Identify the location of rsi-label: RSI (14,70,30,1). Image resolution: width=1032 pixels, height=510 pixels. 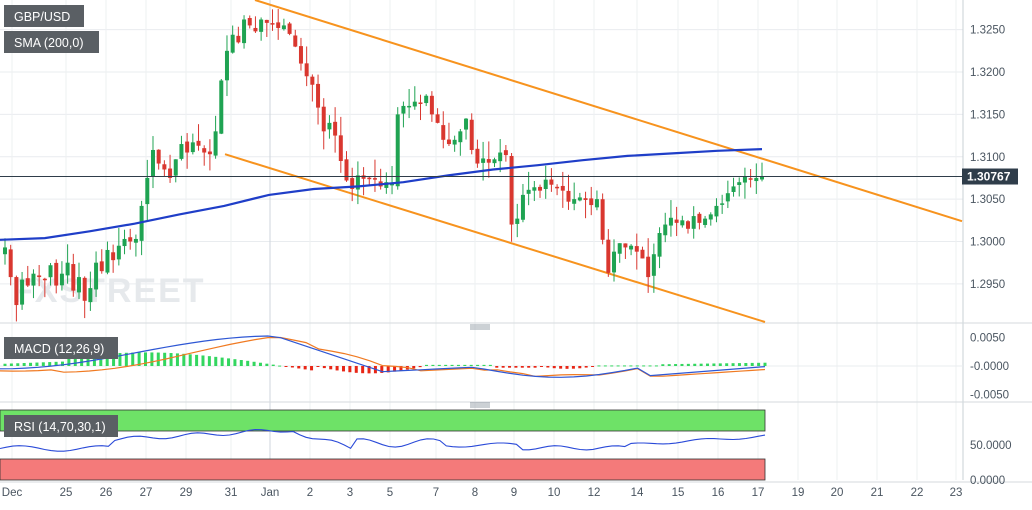
(61, 426).